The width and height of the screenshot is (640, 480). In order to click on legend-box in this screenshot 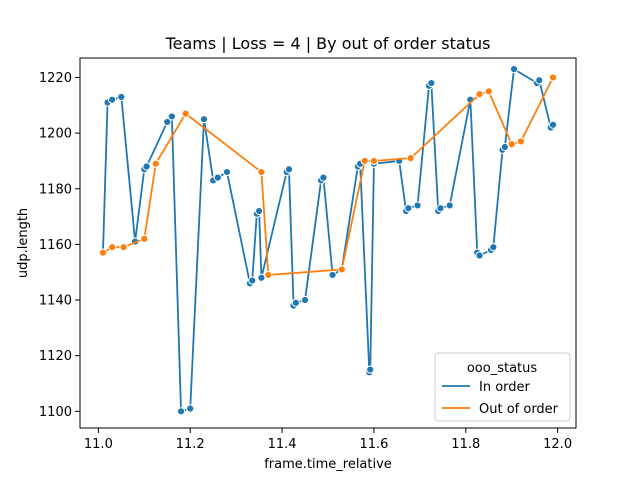, I will do `click(502, 387)`.